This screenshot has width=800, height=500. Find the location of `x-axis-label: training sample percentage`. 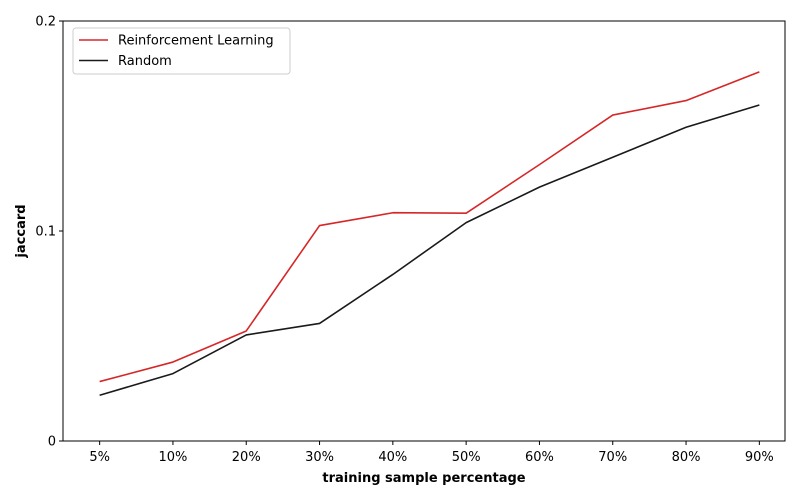

x-axis-label: training sample percentage is located at coordinates (423, 478).